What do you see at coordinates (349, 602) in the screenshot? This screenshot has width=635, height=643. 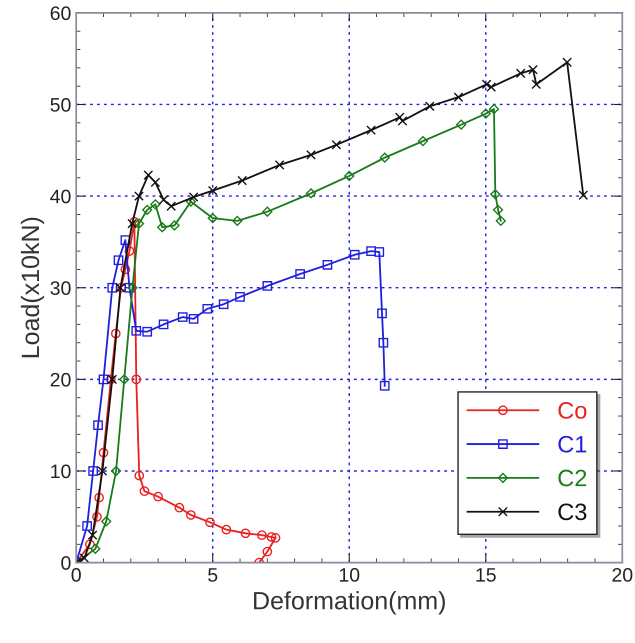 I see `x-axis-title: Deformation(mm)` at bounding box center [349, 602].